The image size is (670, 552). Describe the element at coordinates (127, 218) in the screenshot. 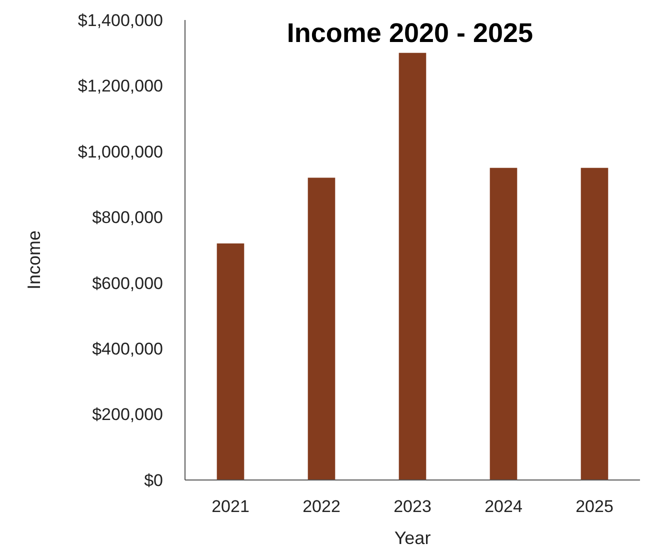

I see `y-tick-label: $800,000` at that location.